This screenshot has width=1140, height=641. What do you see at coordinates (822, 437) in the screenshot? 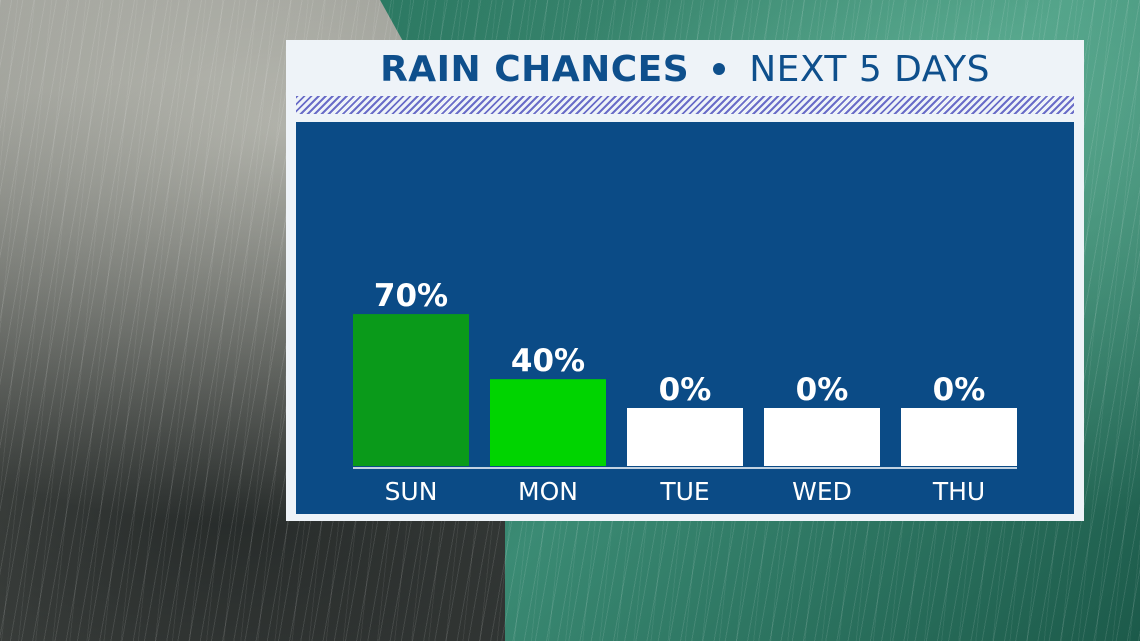
I see `bar-wed` at bounding box center [822, 437].